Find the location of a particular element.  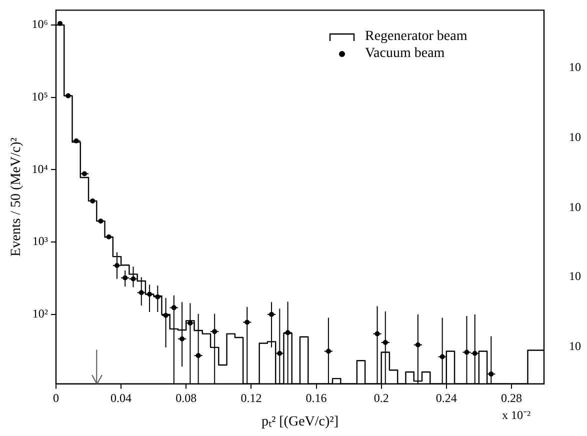

text: x 10⁻² is located at coordinates (516, 414).